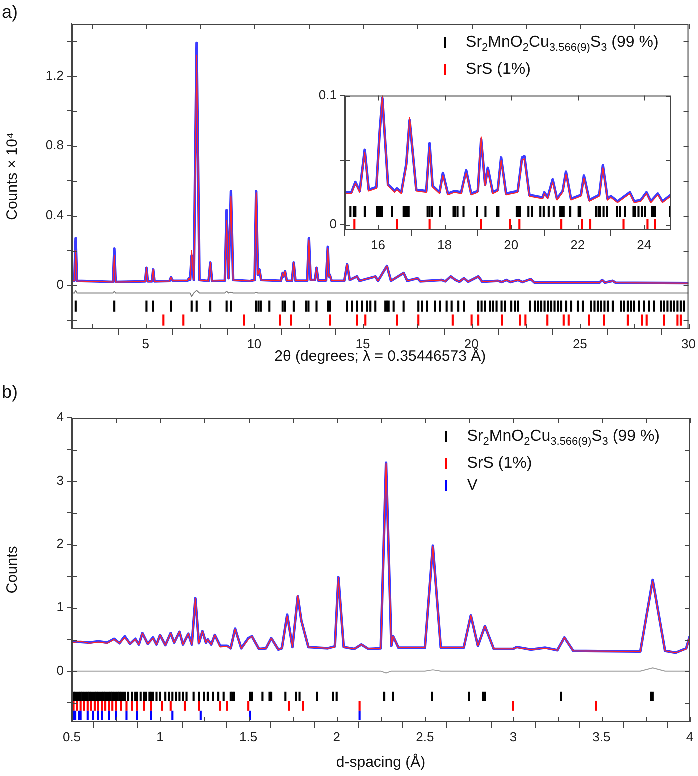 This screenshot has width=698, height=776. What do you see at coordinates (254, 344) in the screenshot?
I see `x-tick-label: 10` at bounding box center [254, 344].